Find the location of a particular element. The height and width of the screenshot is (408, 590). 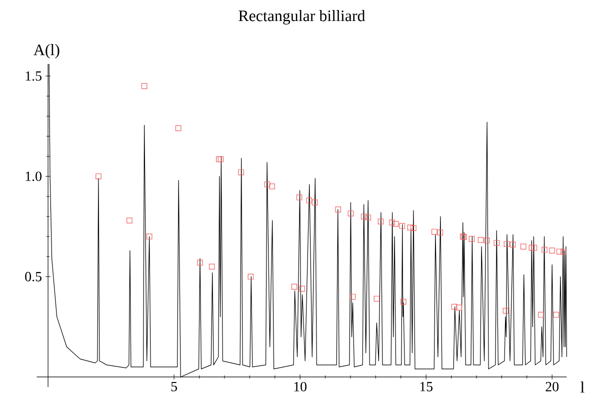

x-tick-label: 10 is located at coordinates (300, 387).